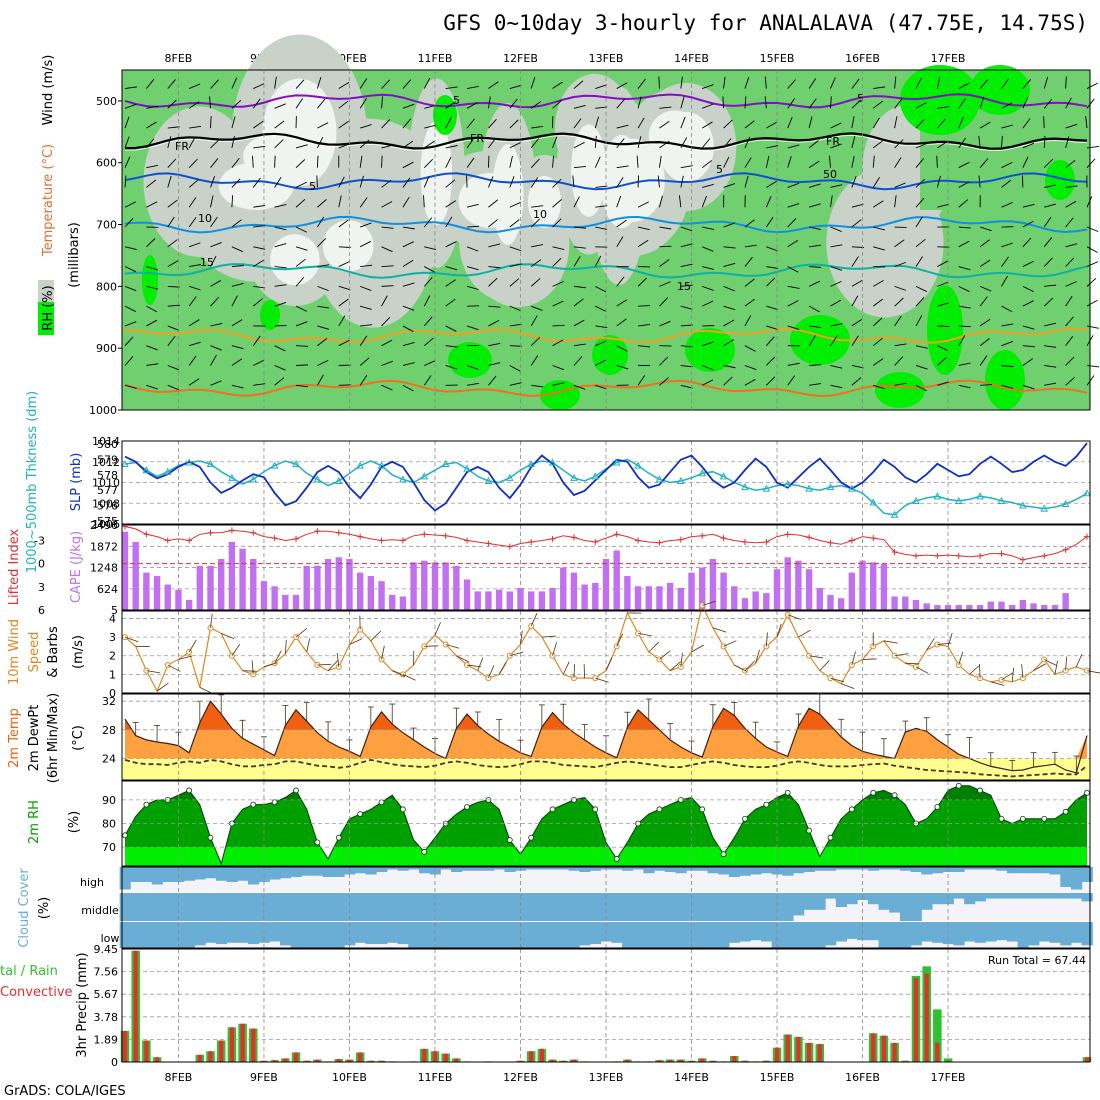  What do you see at coordinates (41, 564) in the screenshot?
I see `li-tick-label: 0` at bounding box center [41, 564].